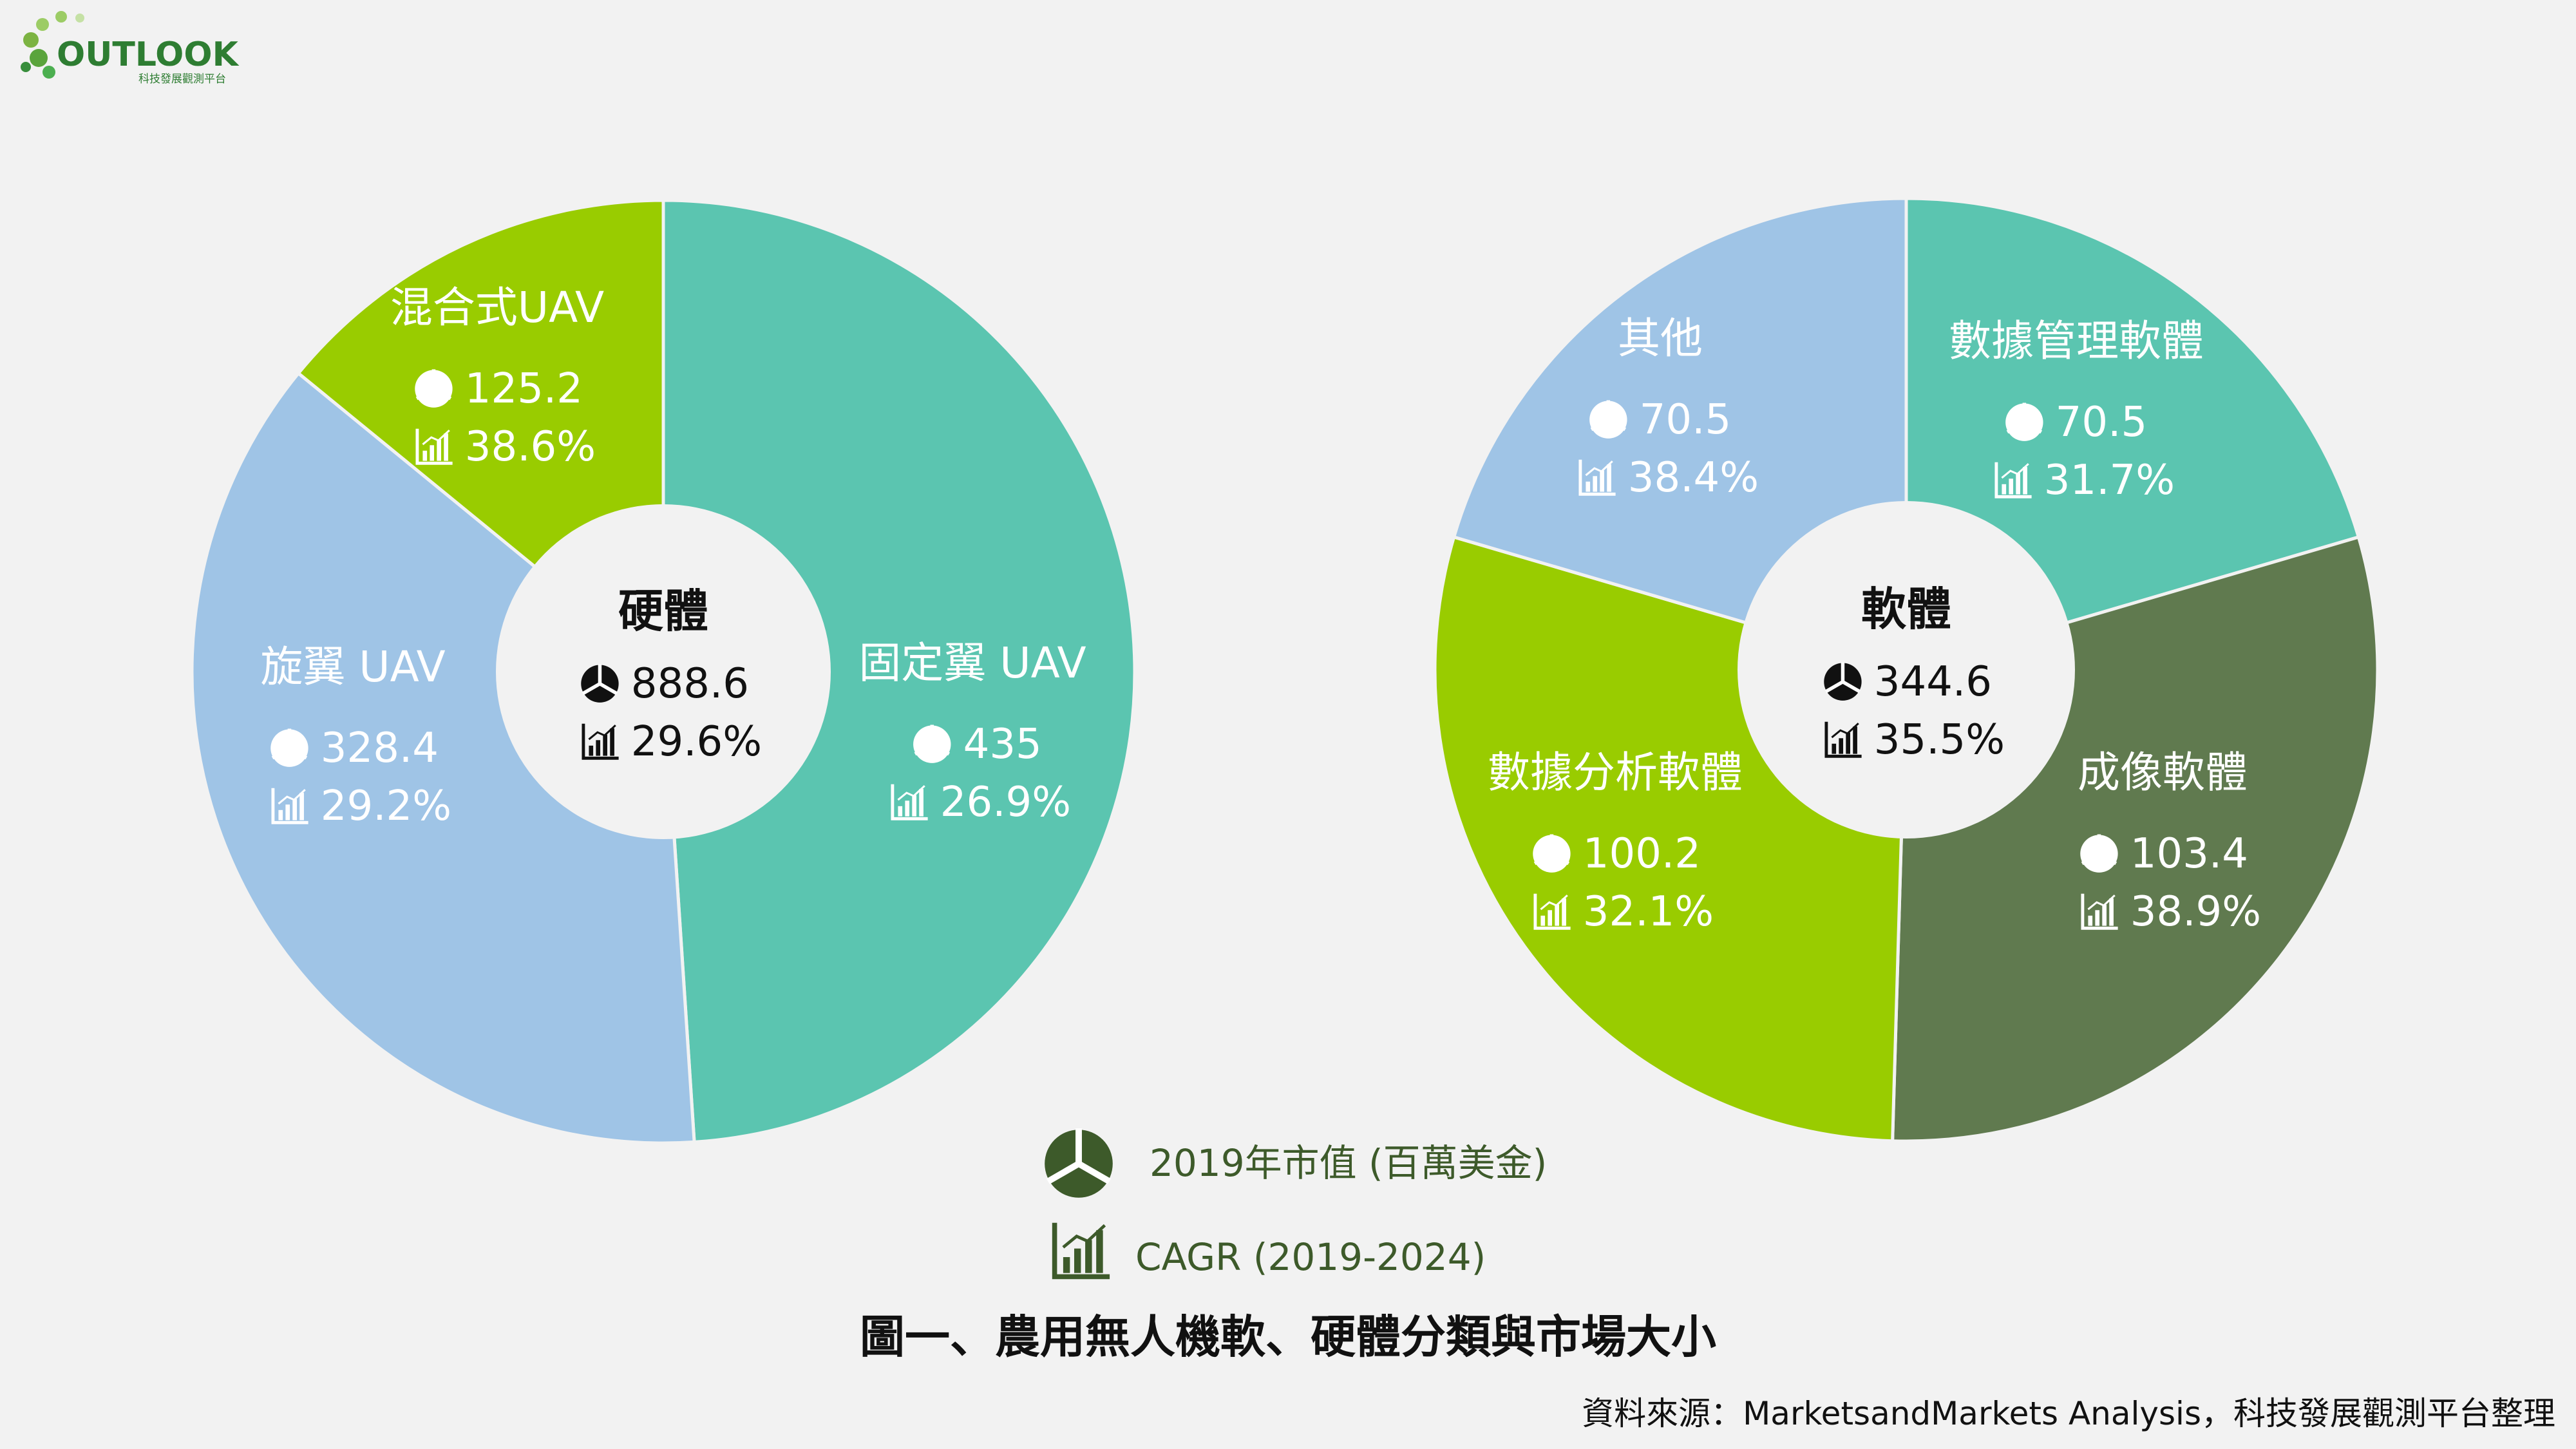  Describe the element at coordinates (2076, 341) in the screenshot. I see `slice-label: 數據管理軟體` at that location.